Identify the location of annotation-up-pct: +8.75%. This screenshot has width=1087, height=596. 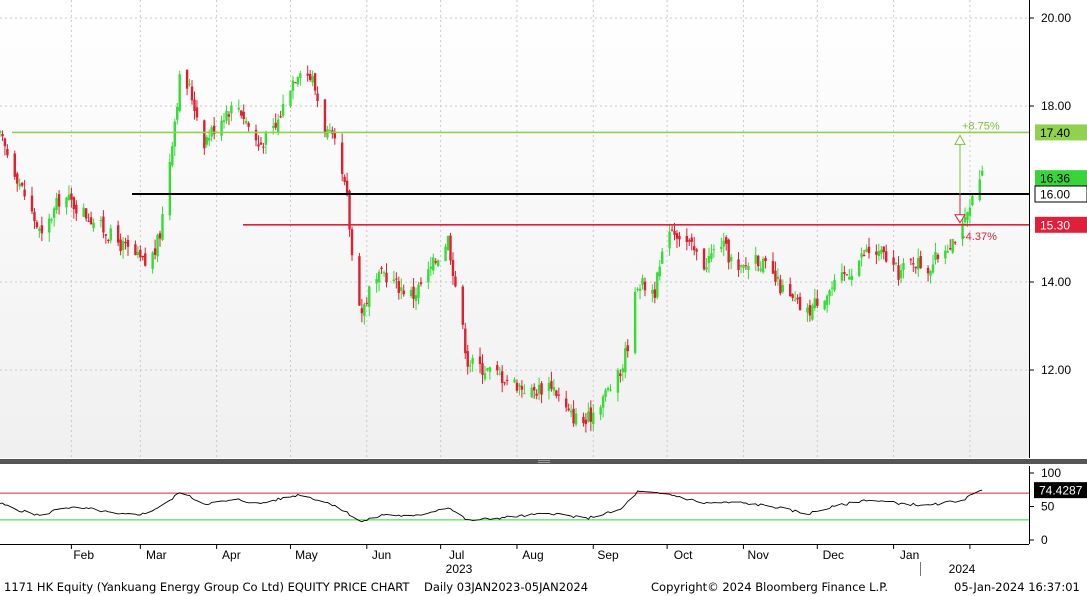
(981, 126).